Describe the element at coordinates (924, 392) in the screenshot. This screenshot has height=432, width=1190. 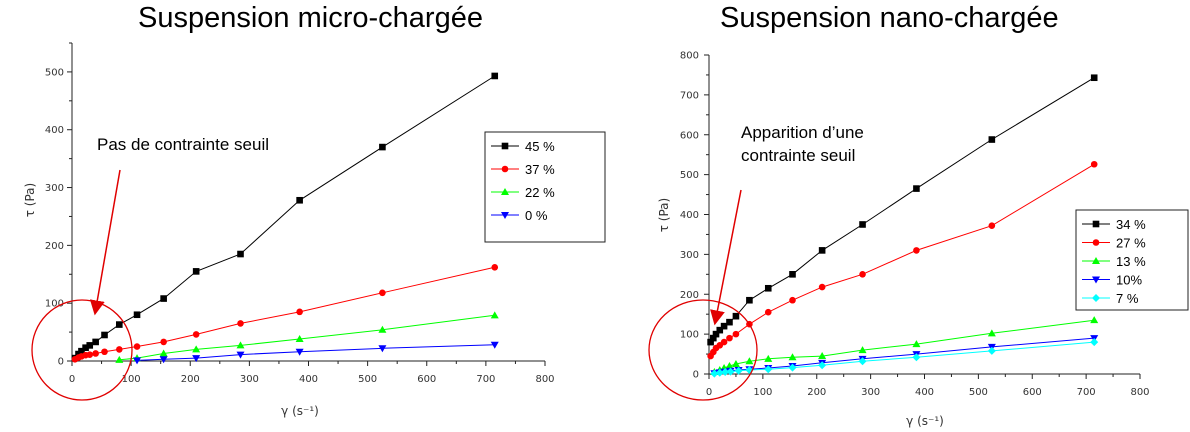
I see `x-tick-label: 400` at that location.